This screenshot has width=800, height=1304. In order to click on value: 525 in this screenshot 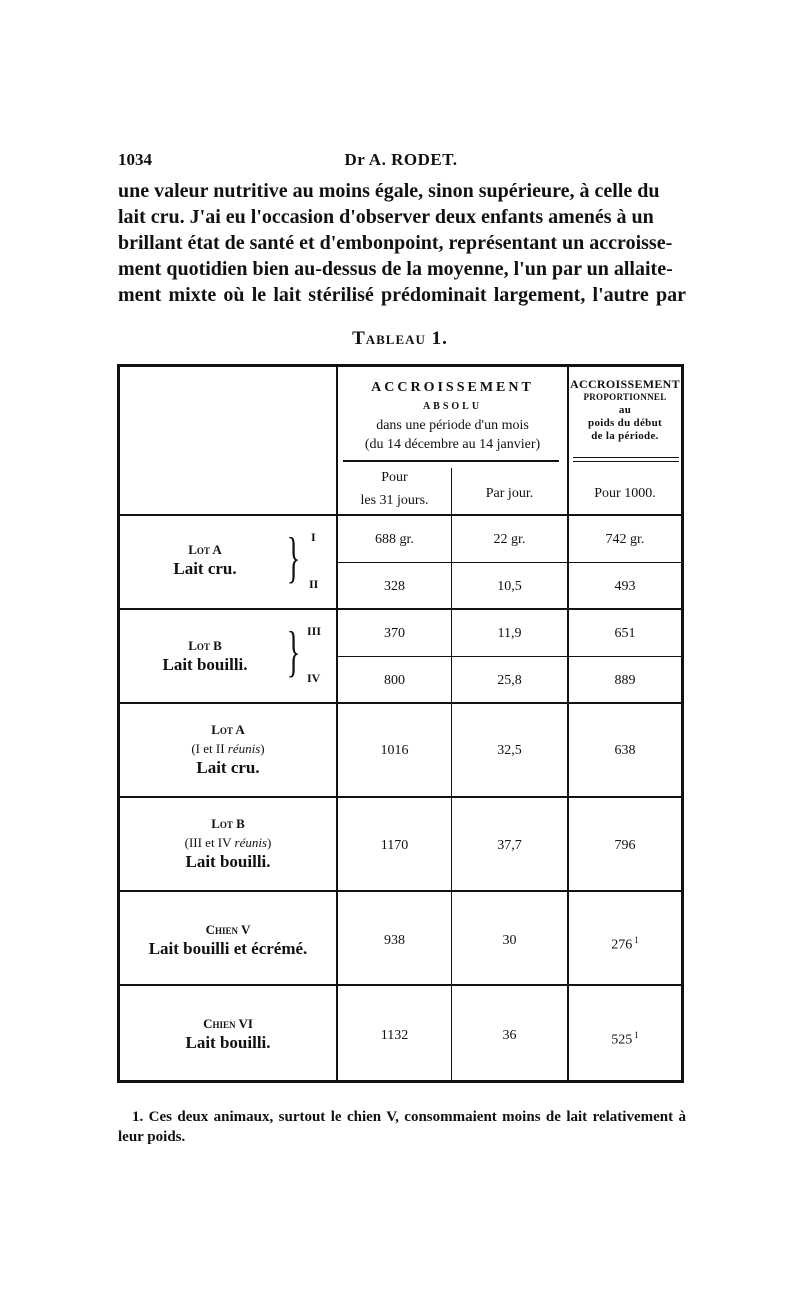, I will do `click(622, 1040)`.